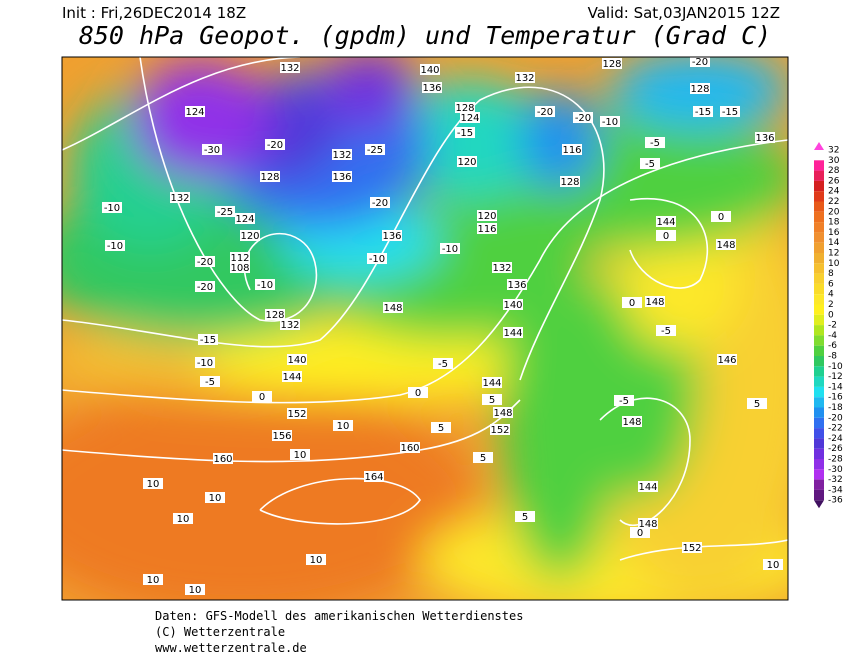 The image size is (850, 657). I want to click on colorbar-label: 10, so click(834, 264).